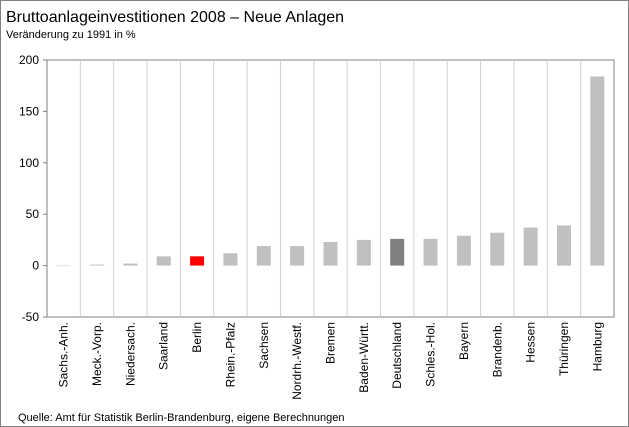 The height and width of the screenshot is (427, 629). Describe the element at coordinates (33, 214) in the screenshot. I see `y-tick-label: 50` at that location.